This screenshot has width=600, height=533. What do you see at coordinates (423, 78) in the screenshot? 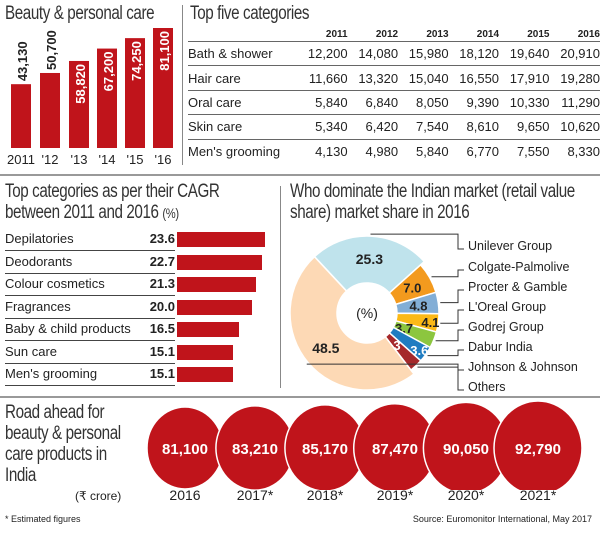
I see `table-cell: 15,040` at bounding box center [423, 78].